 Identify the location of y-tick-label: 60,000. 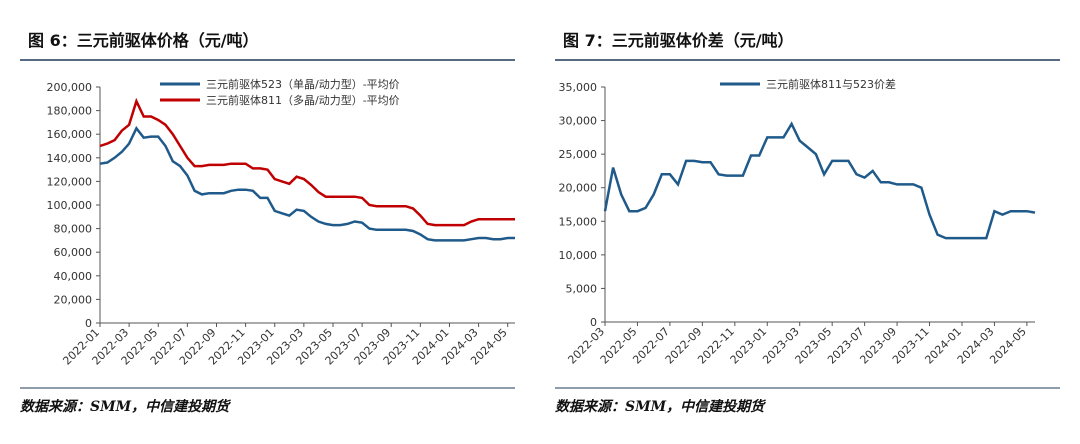
(73, 252).